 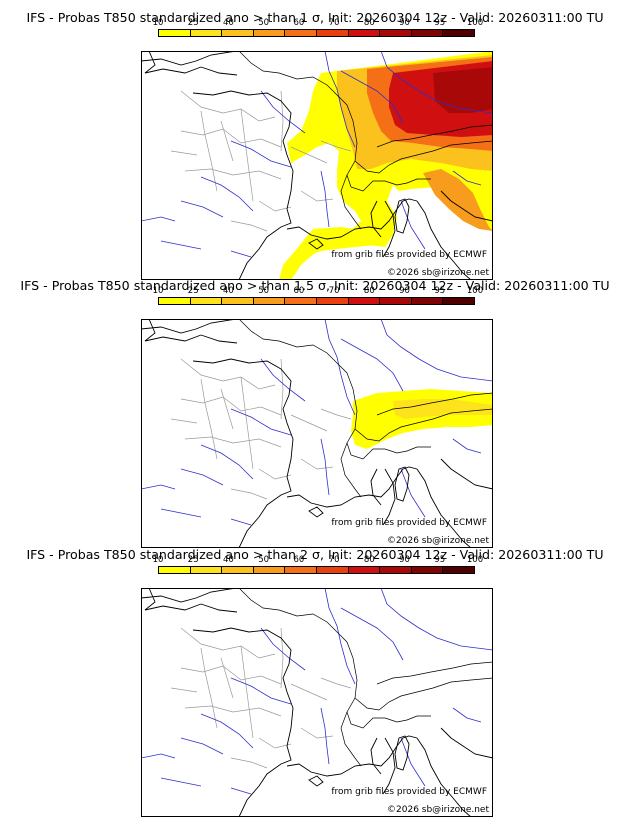 What do you see at coordinates (438, 541) in the screenshot?
I see `copyright-notice: ©2026 sb@irizone.net` at bounding box center [438, 541].